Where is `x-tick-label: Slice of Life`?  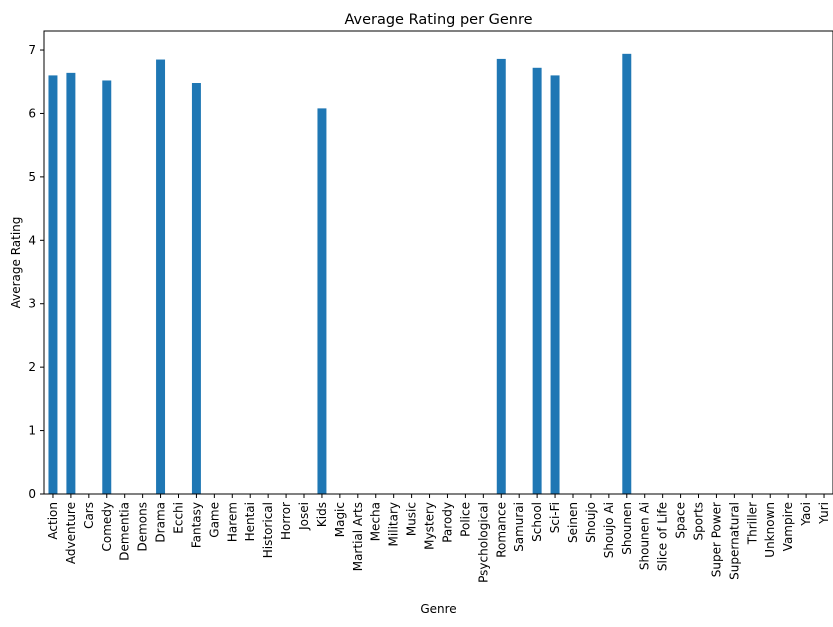 x-tick-label: Slice of Life is located at coordinates (663, 536).